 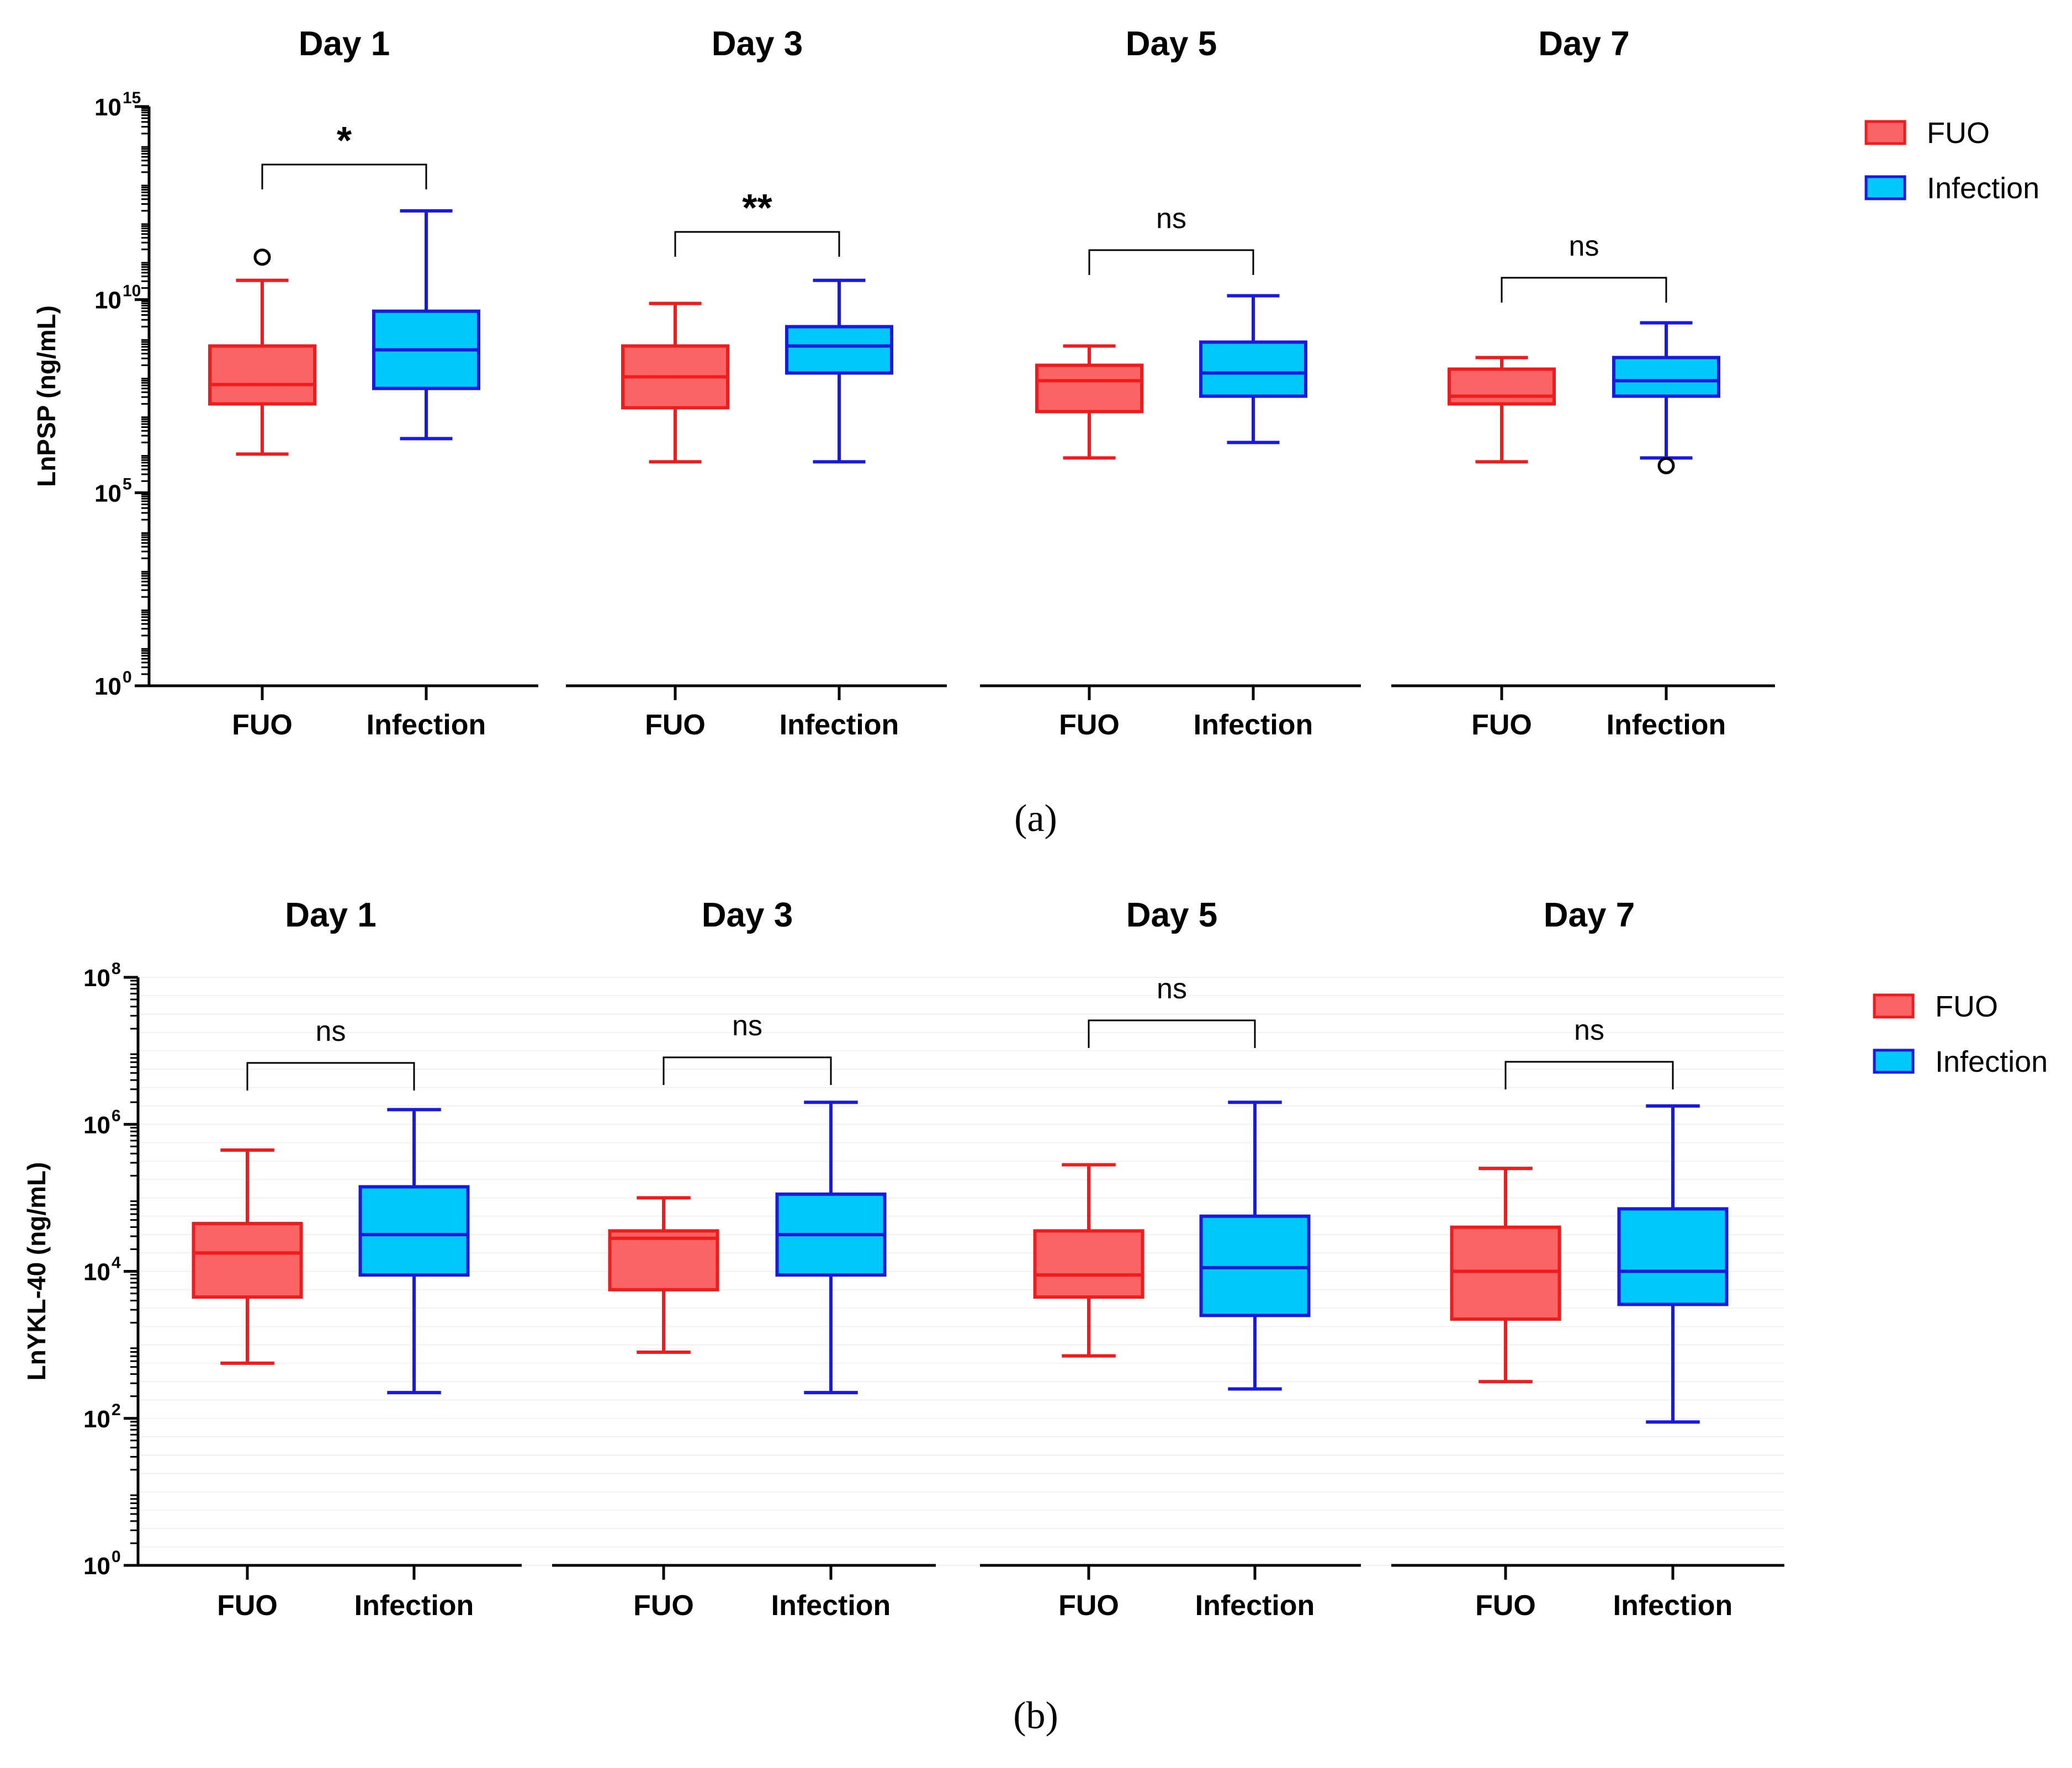 What do you see at coordinates (36, 1271) in the screenshot?
I see `y-axis-label: LnYKL-40 (ng/mL)` at bounding box center [36, 1271].